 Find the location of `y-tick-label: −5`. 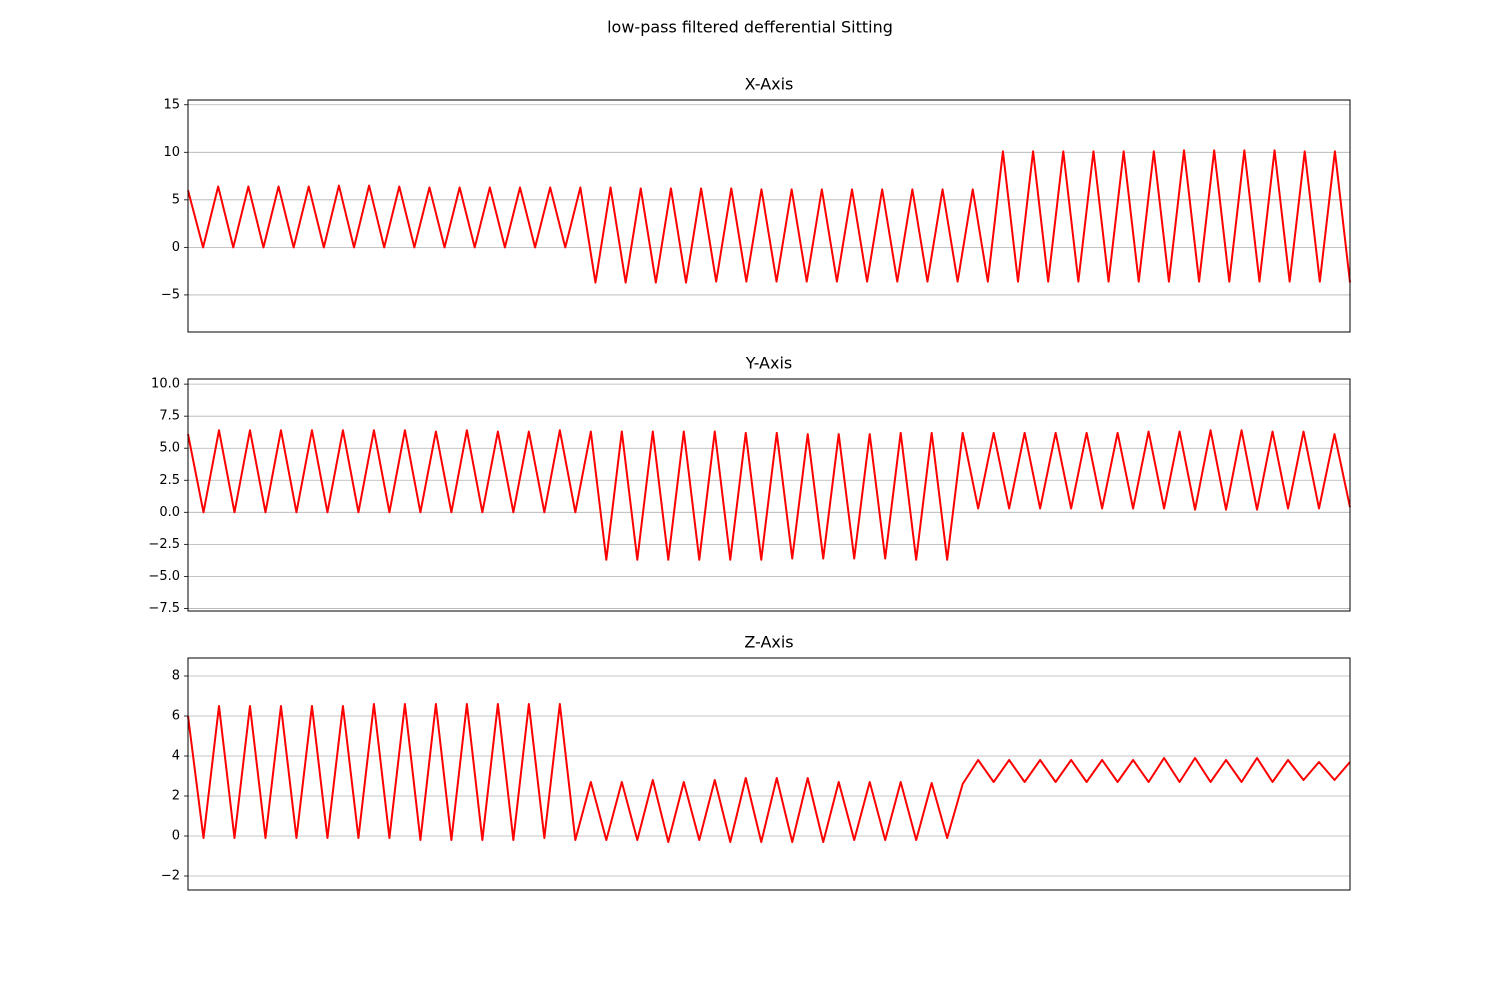

y-tick-label: −5 is located at coordinates (170, 294).